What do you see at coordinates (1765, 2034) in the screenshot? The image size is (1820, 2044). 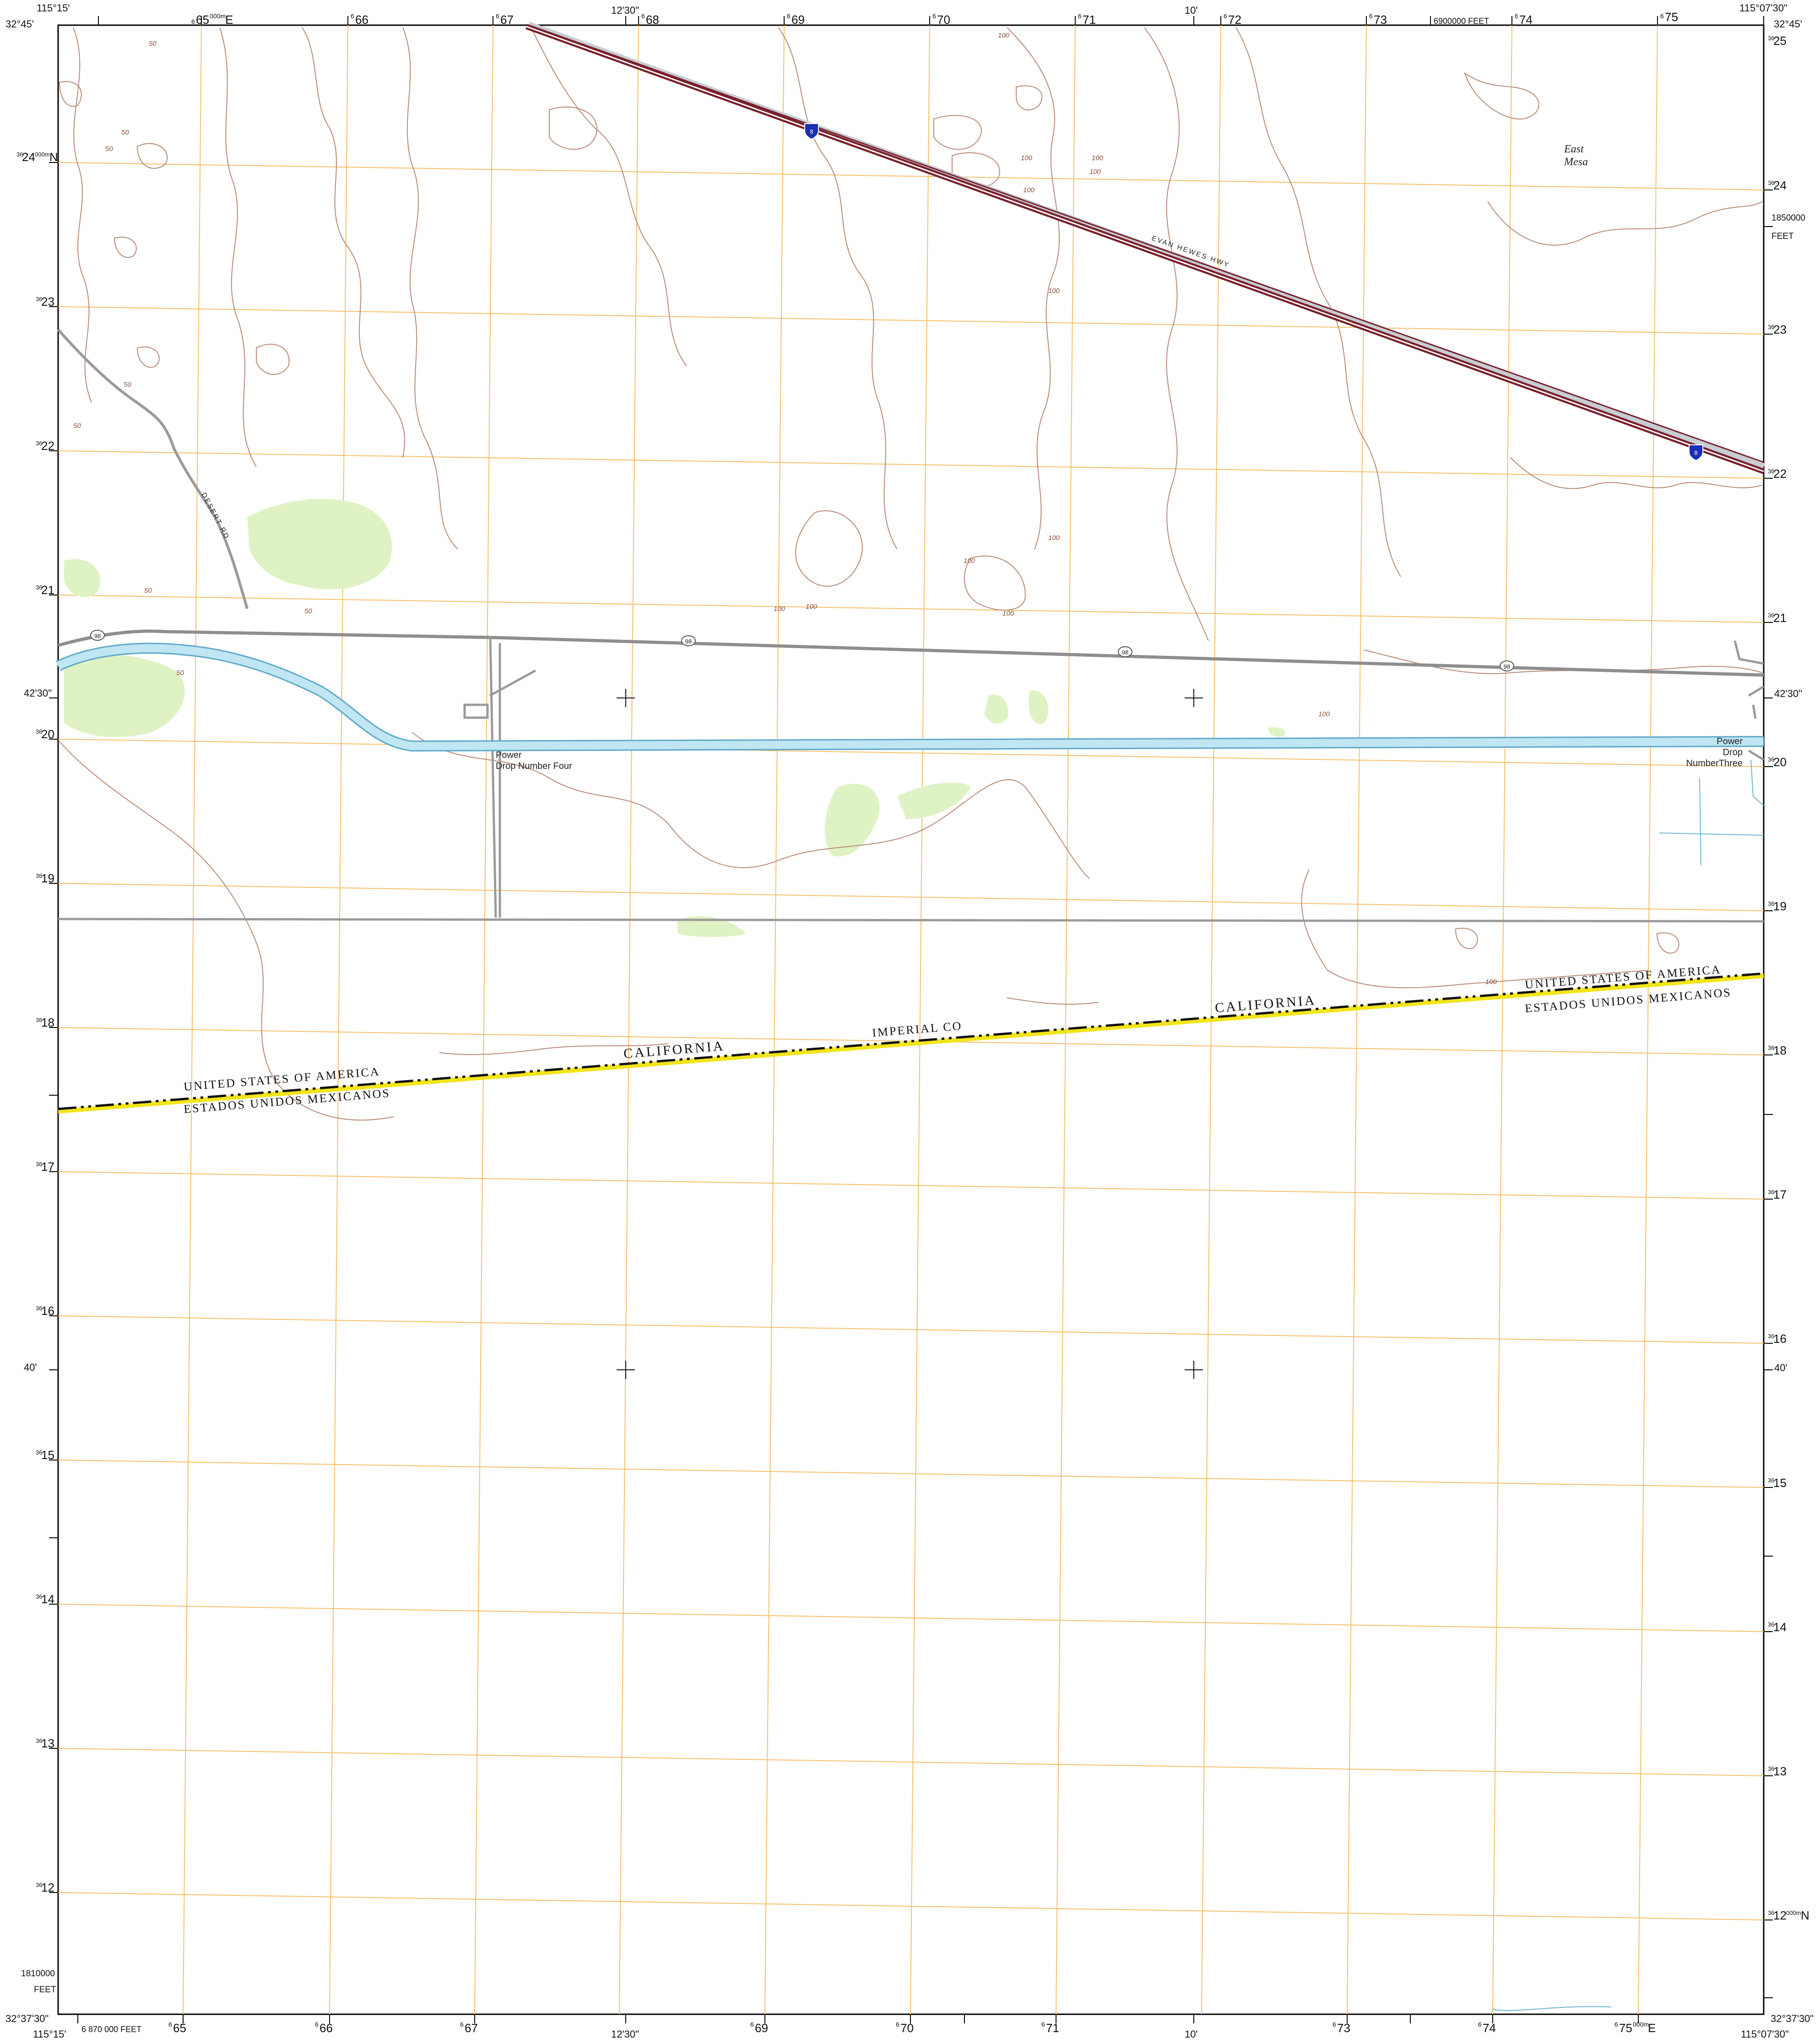 I see `corner-bottom-right-lon: 115°07'30"` at bounding box center [1765, 2034].